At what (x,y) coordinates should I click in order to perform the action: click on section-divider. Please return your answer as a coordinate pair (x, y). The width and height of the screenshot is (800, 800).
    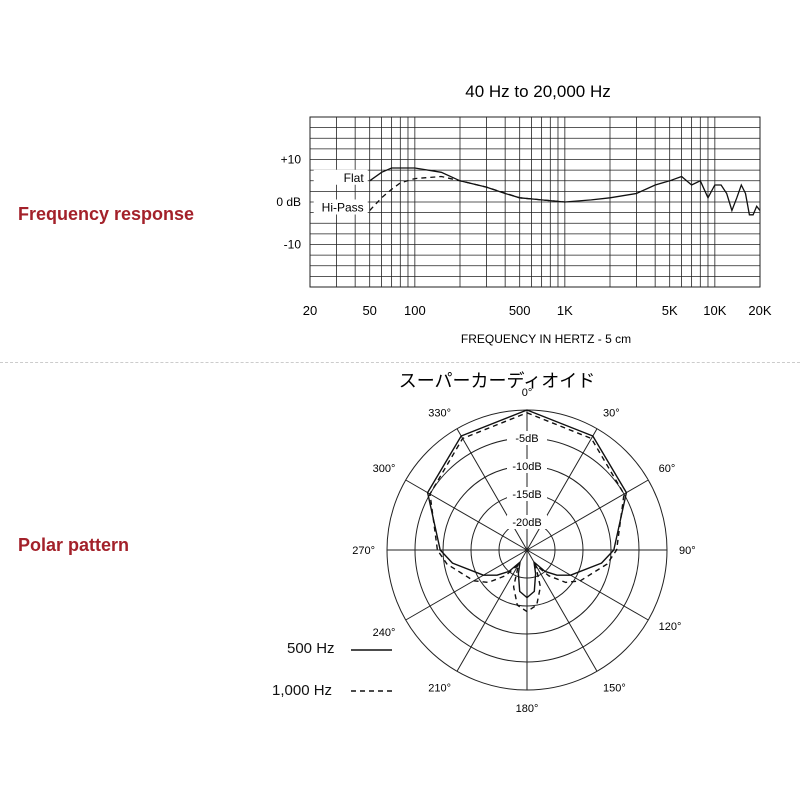
    Looking at the image, I should click on (400, 363).